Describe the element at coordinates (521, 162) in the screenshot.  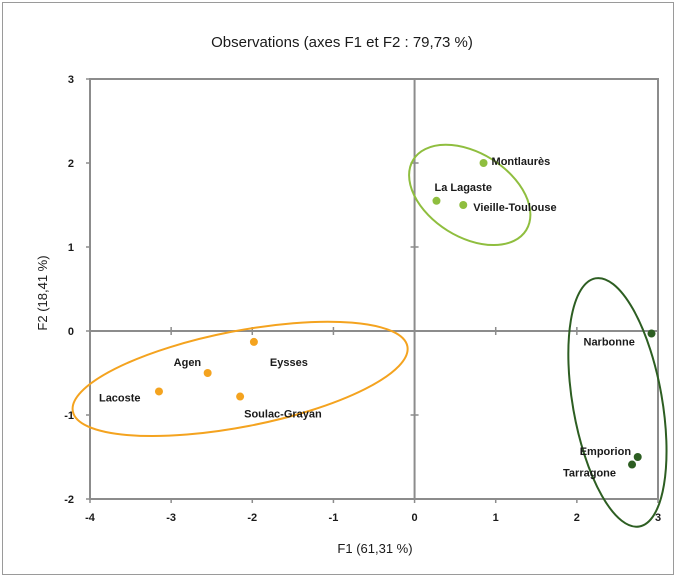
I see `point-label: Montlaurès` at that location.